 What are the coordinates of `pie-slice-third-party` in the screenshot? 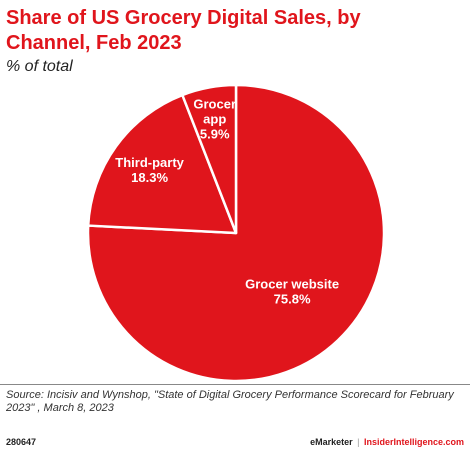 It's located at (162, 164).